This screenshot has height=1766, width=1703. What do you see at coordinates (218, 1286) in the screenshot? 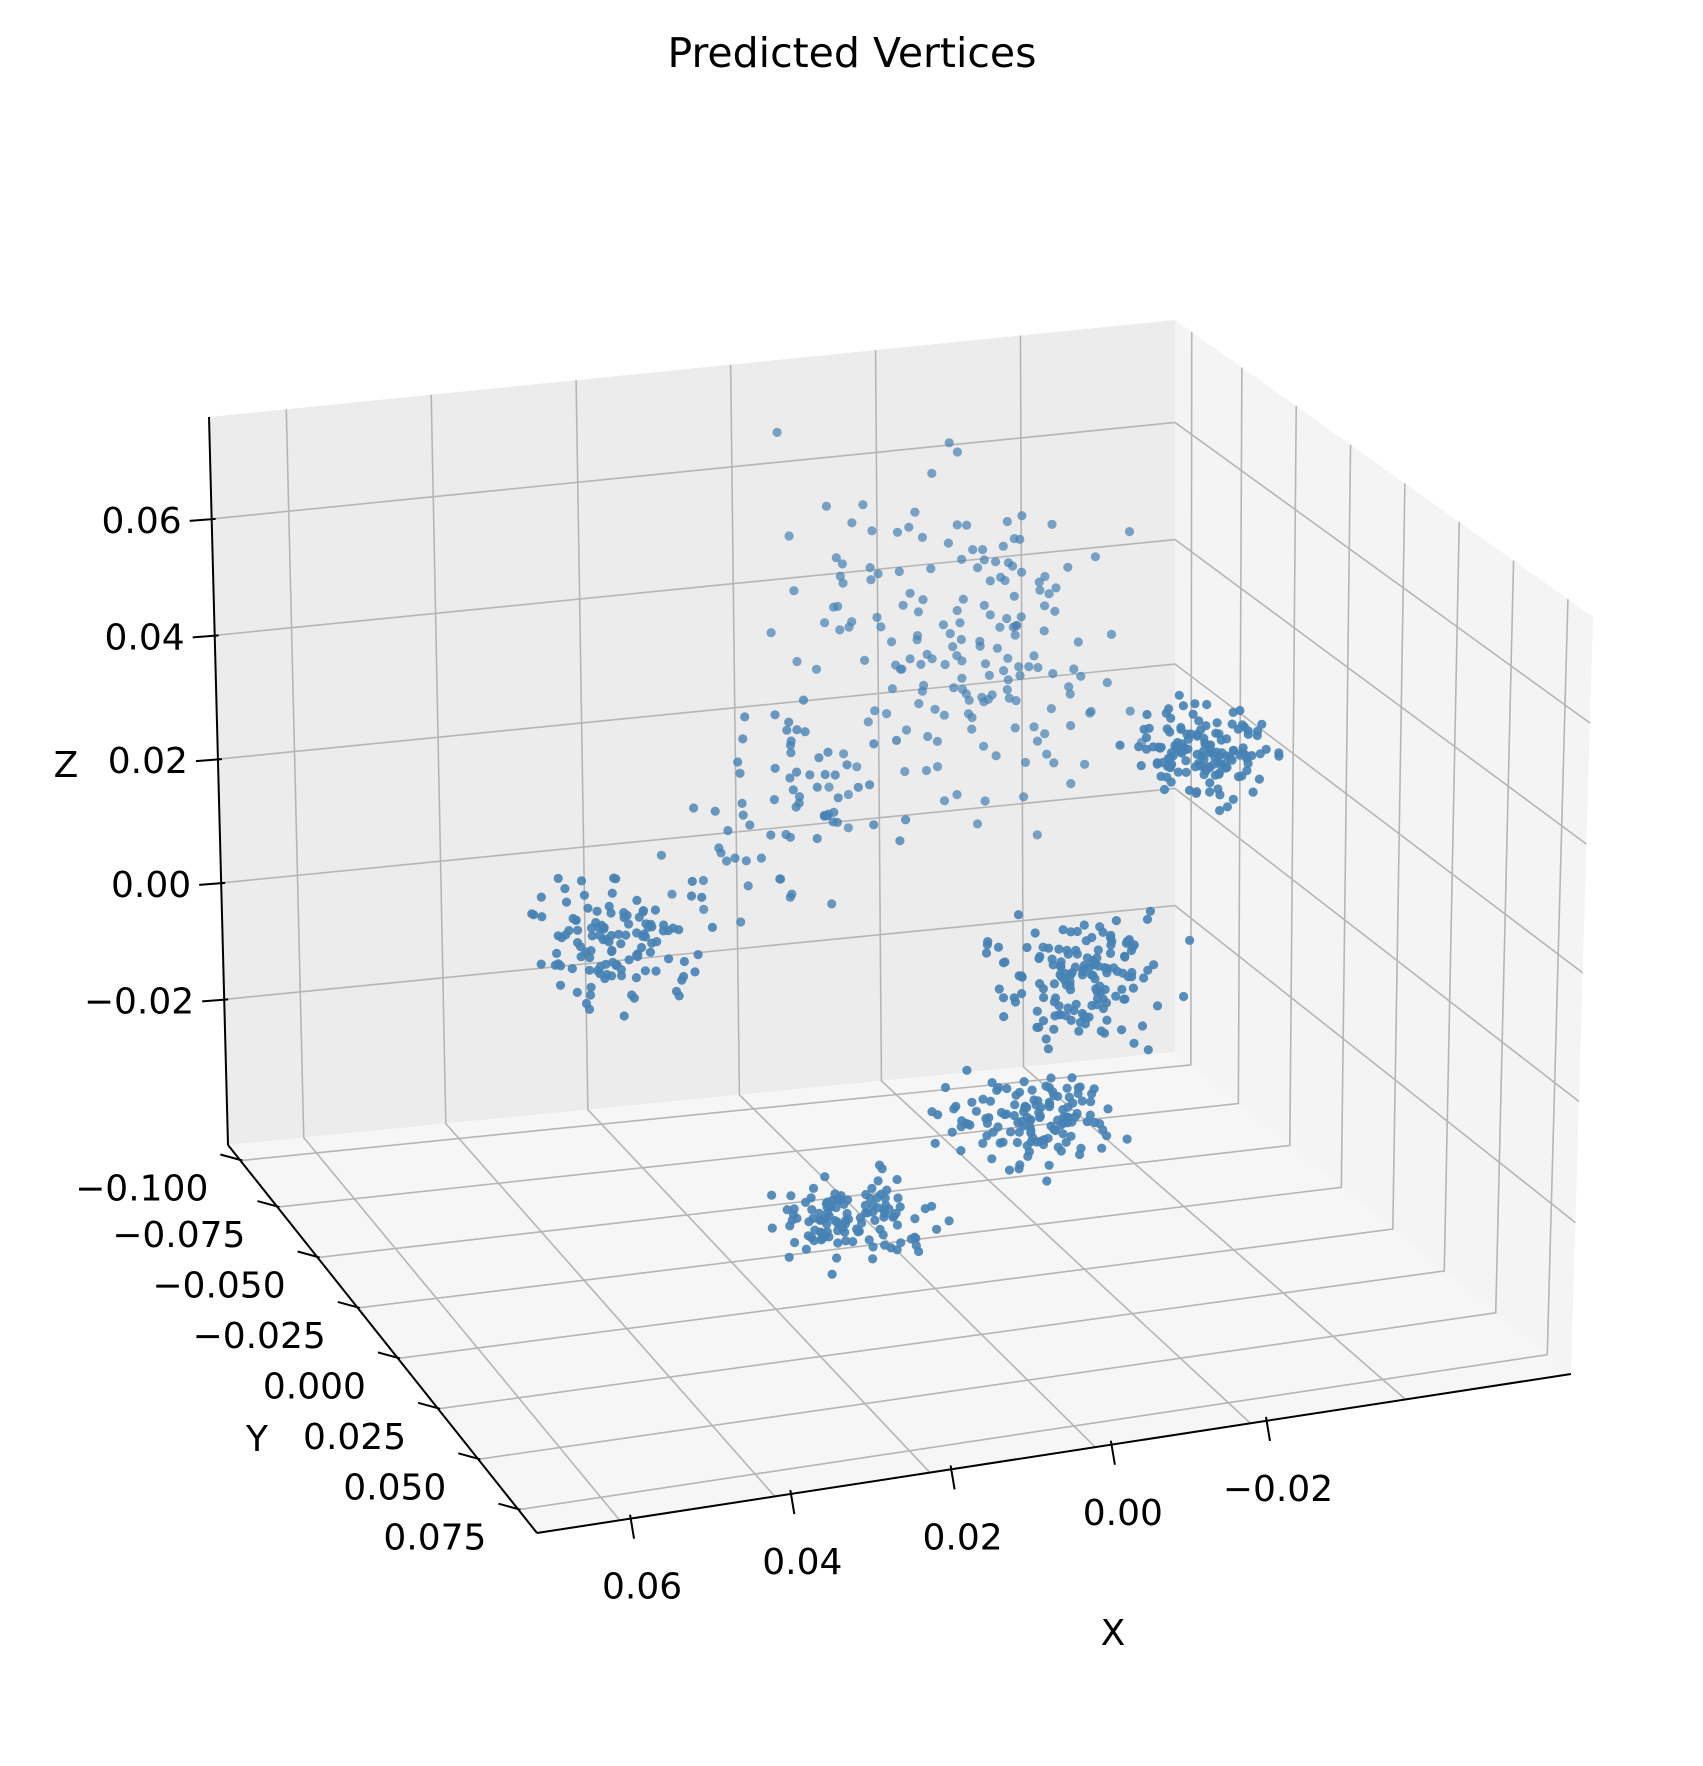
I see `y-tick-label: −0.050` at bounding box center [218, 1286].